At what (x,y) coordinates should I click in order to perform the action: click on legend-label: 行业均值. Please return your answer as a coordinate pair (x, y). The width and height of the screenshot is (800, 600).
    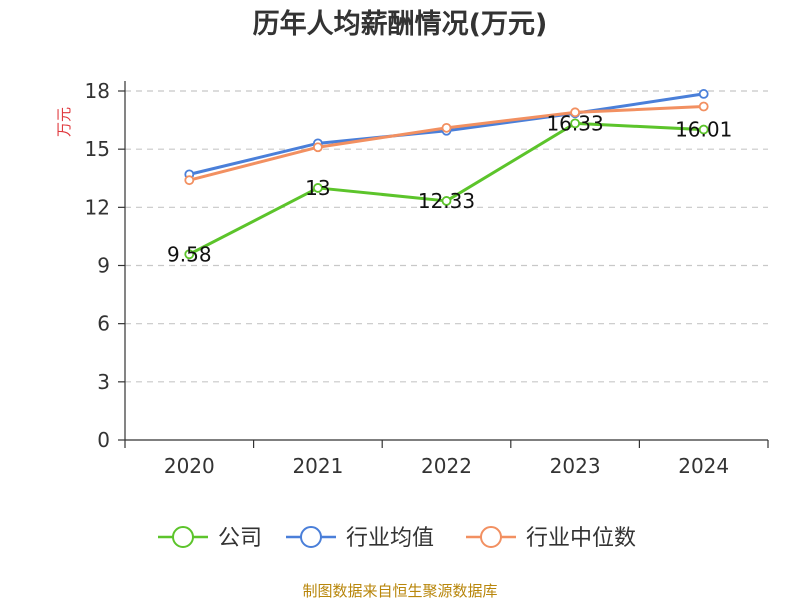
    Looking at the image, I should click on (390, 538).